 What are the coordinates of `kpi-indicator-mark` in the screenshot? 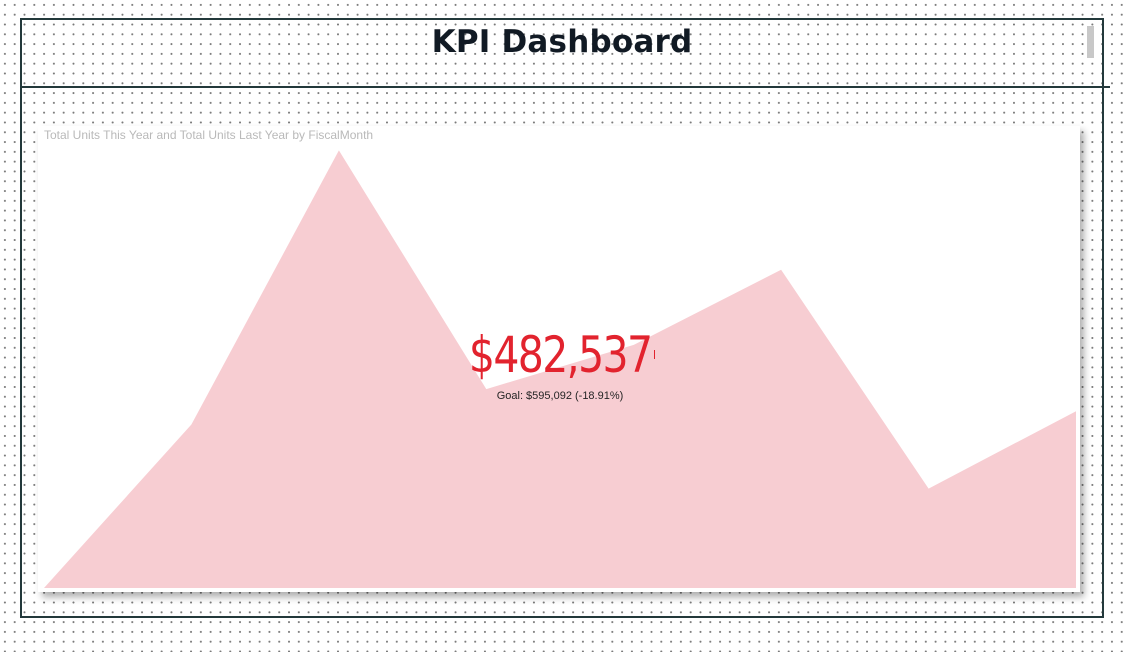 It's located at (654, 354).